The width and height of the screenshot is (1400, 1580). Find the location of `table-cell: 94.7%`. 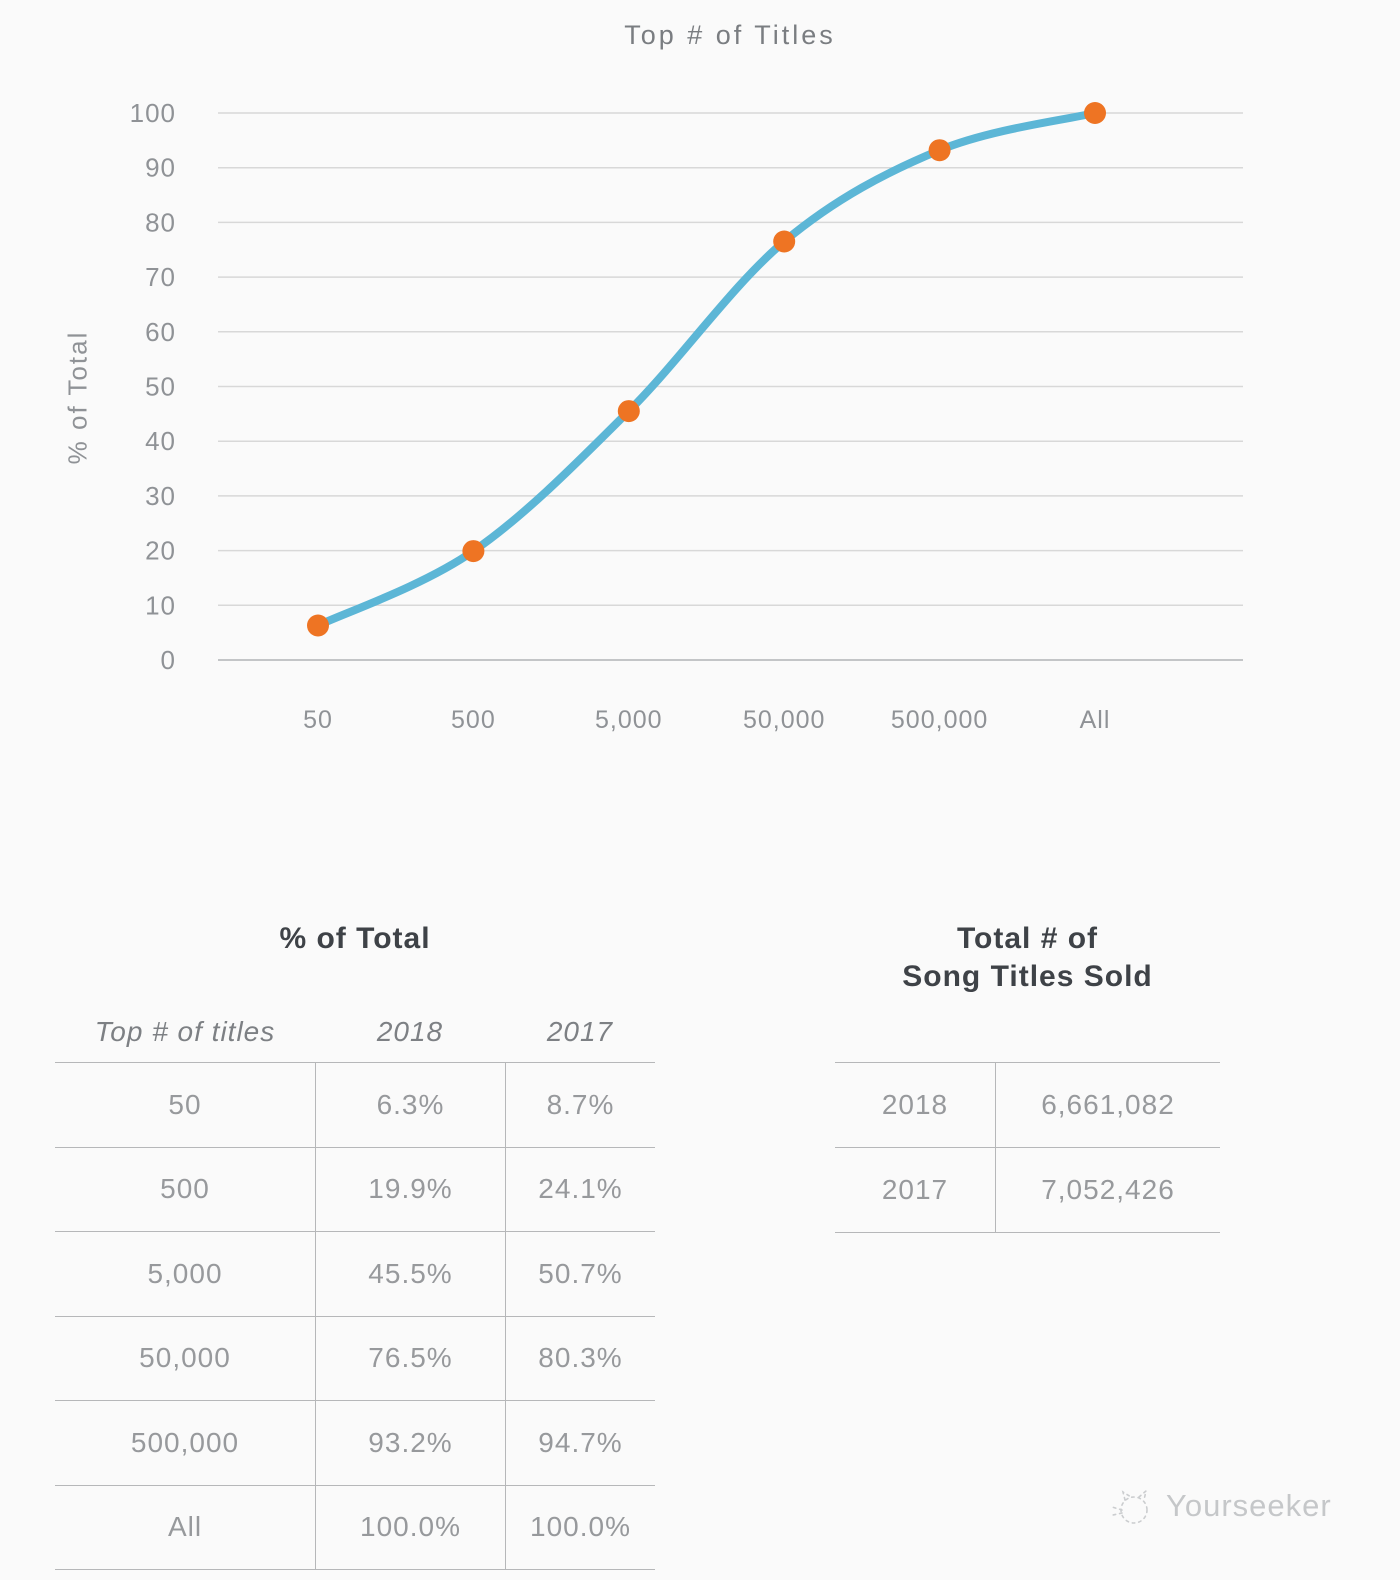

table-cell: 94.7% is located at coordinates (580, 1443).